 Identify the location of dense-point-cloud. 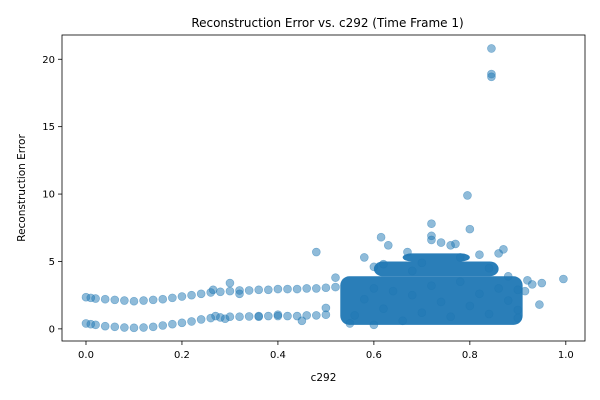
(431, 289).